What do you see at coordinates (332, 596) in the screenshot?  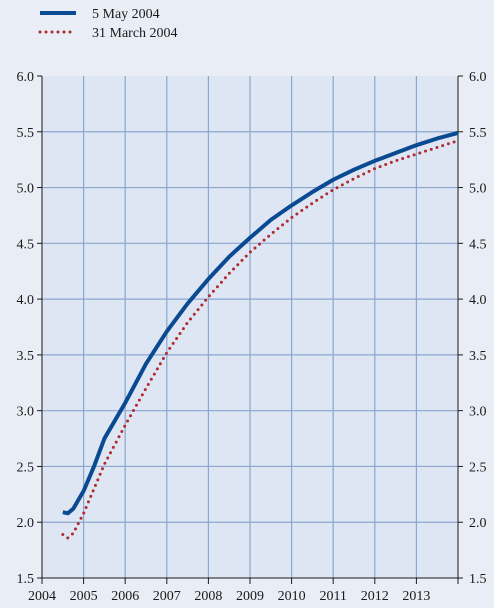 I see `x-tick-label: 2011` at bounding box center [332, 596].